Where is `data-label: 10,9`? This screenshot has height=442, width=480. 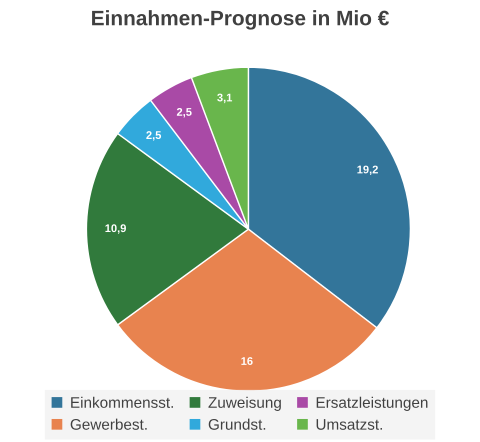 data-label: 10,9 is located at coordinates (115, 229).